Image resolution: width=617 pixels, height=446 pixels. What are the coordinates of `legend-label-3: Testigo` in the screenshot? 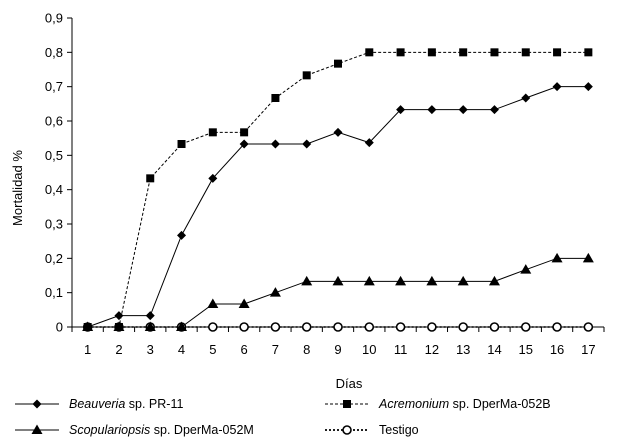 It's located at (399, 430).